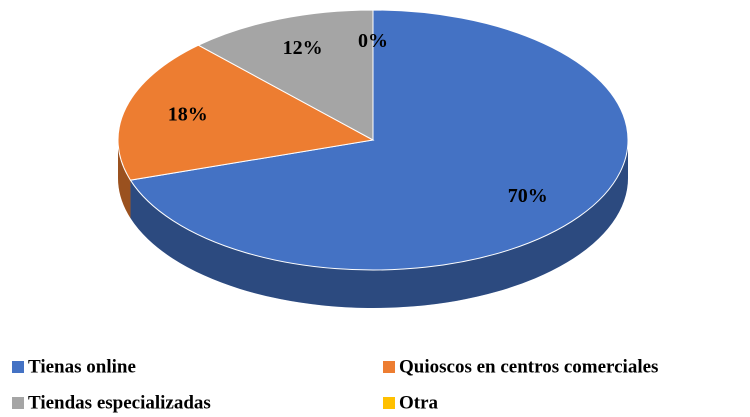 The image size is (750, 417). I want to click on legend-label: Tienas online, so click(82, 366).